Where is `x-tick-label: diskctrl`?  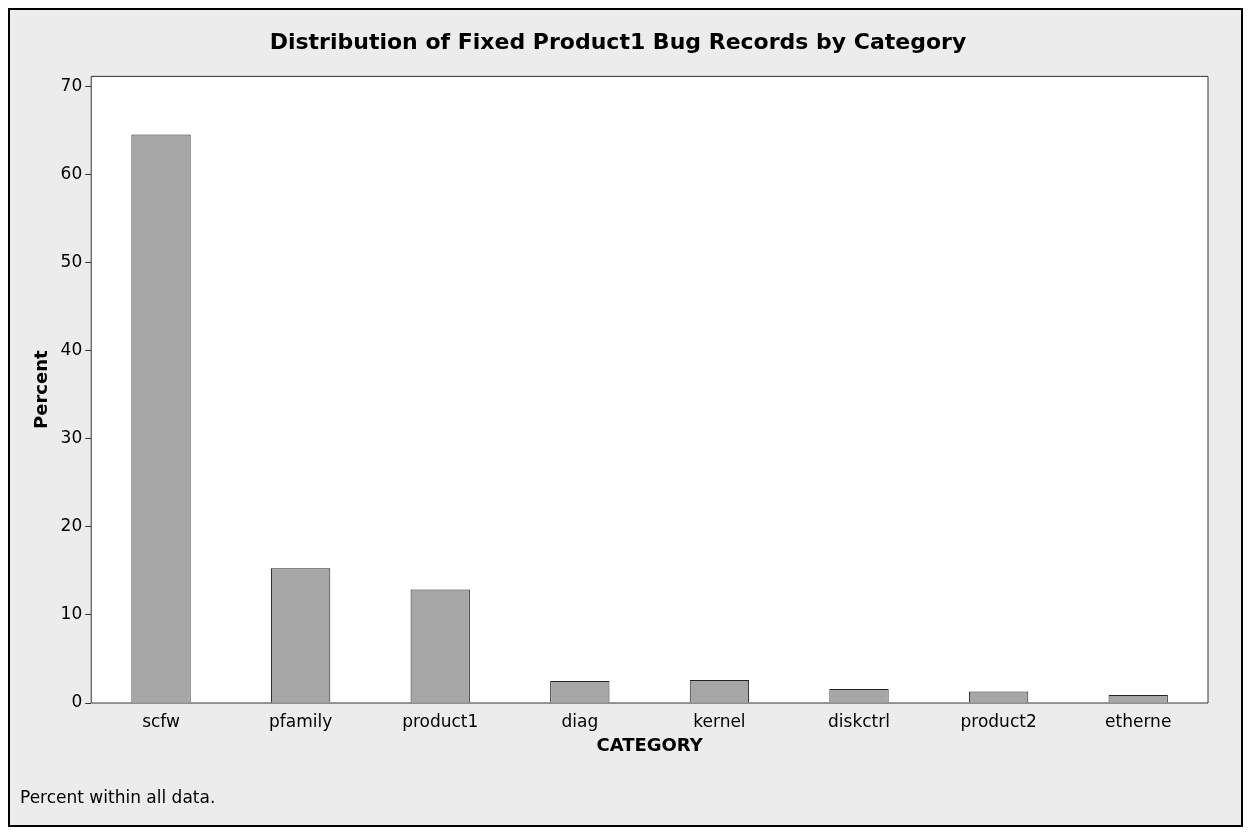
x-tick-label: diskctrl is located at coordinates (859, 720).